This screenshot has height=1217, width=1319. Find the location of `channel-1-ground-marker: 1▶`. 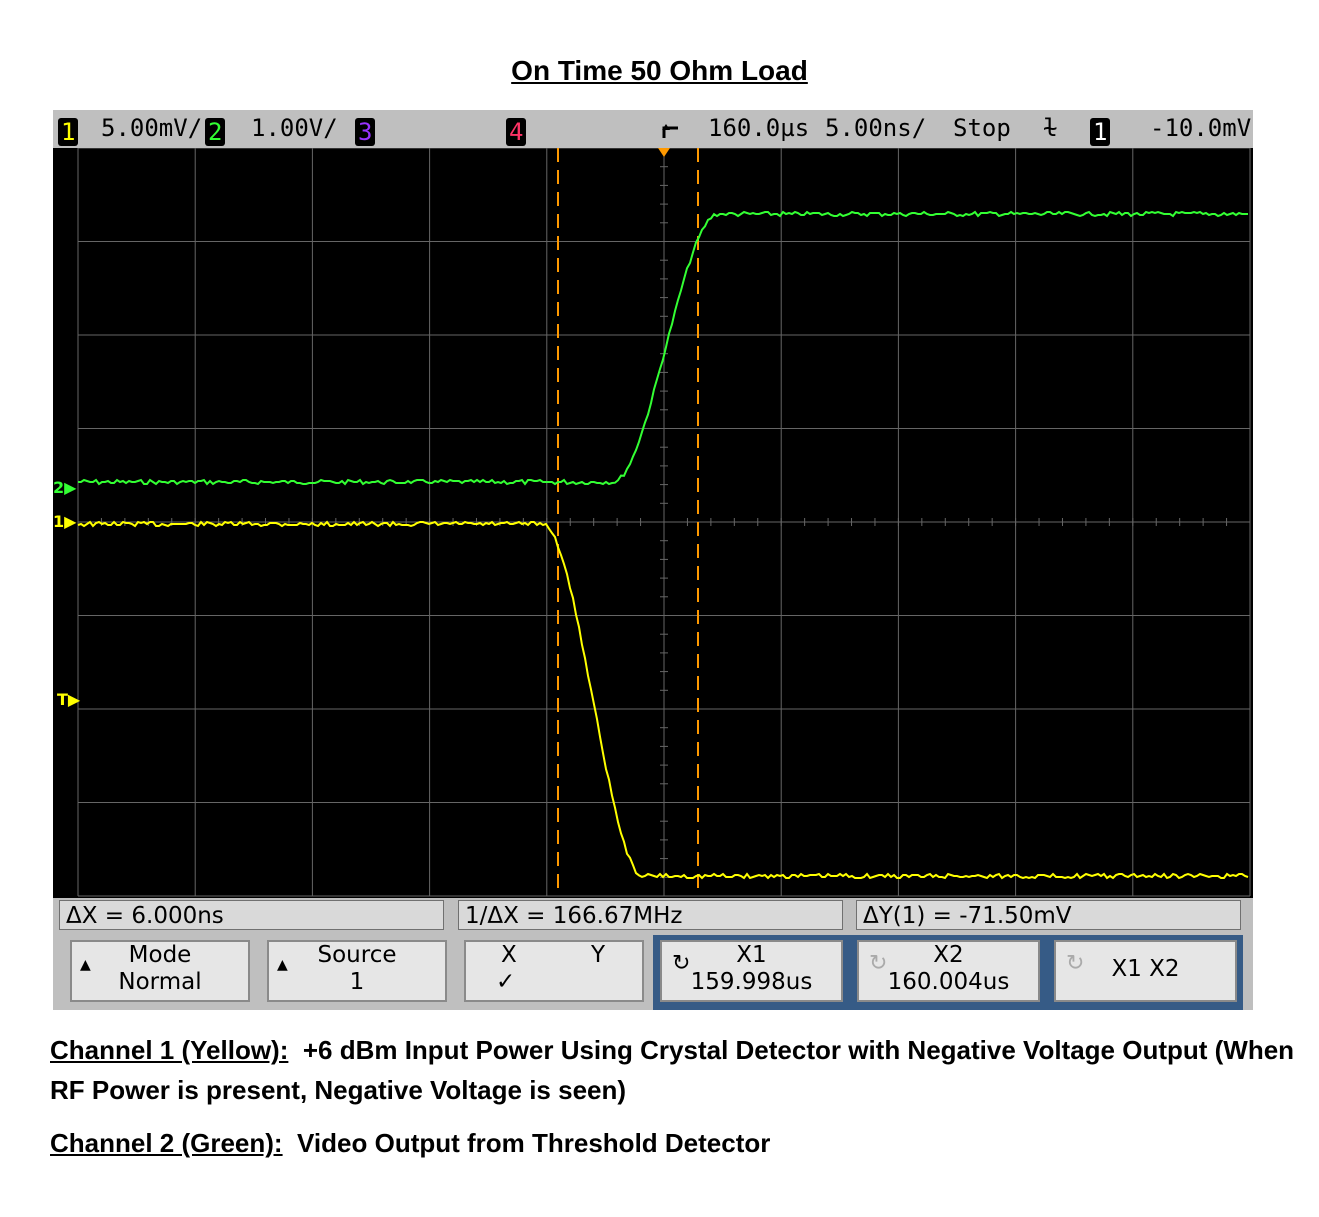

channel-1-ground-marker: 1▶ is located at coordinates (65, 521).